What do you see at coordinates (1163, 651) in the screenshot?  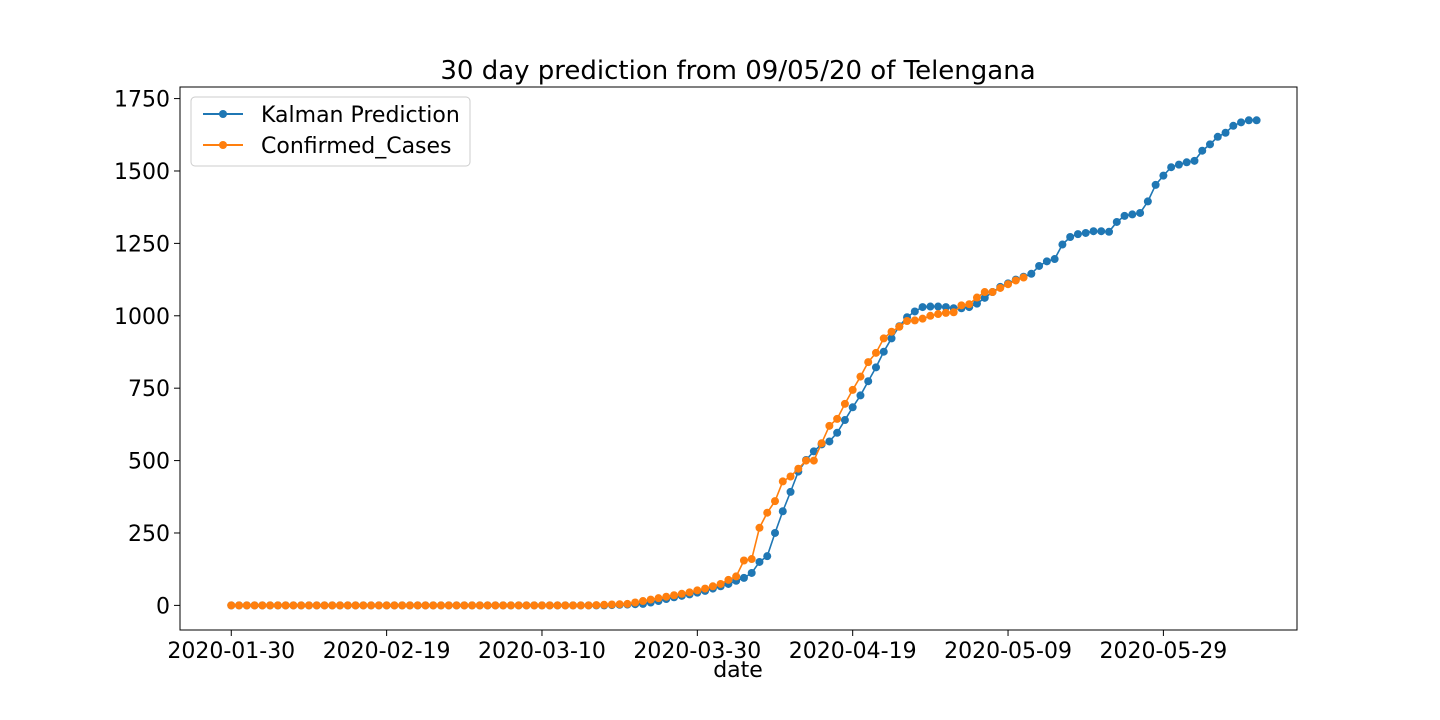 I see `x-tick-label: 2020-05-29` at bounding box center [1163, 651].